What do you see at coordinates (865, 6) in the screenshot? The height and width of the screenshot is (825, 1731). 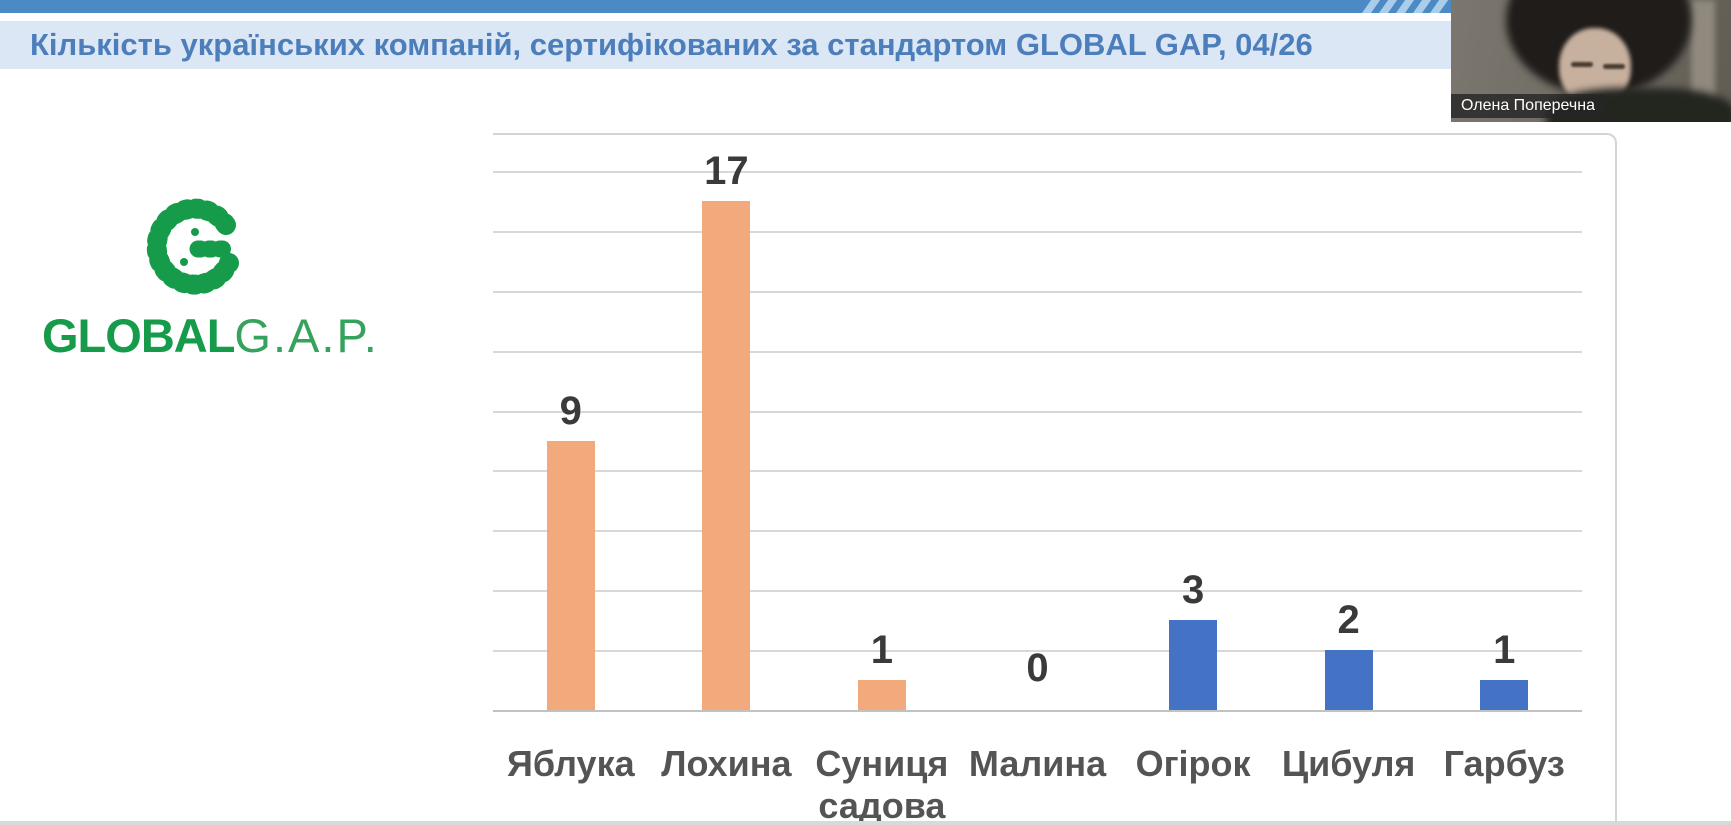 I see `top-accent-bar` at bounding box center [865, 6].